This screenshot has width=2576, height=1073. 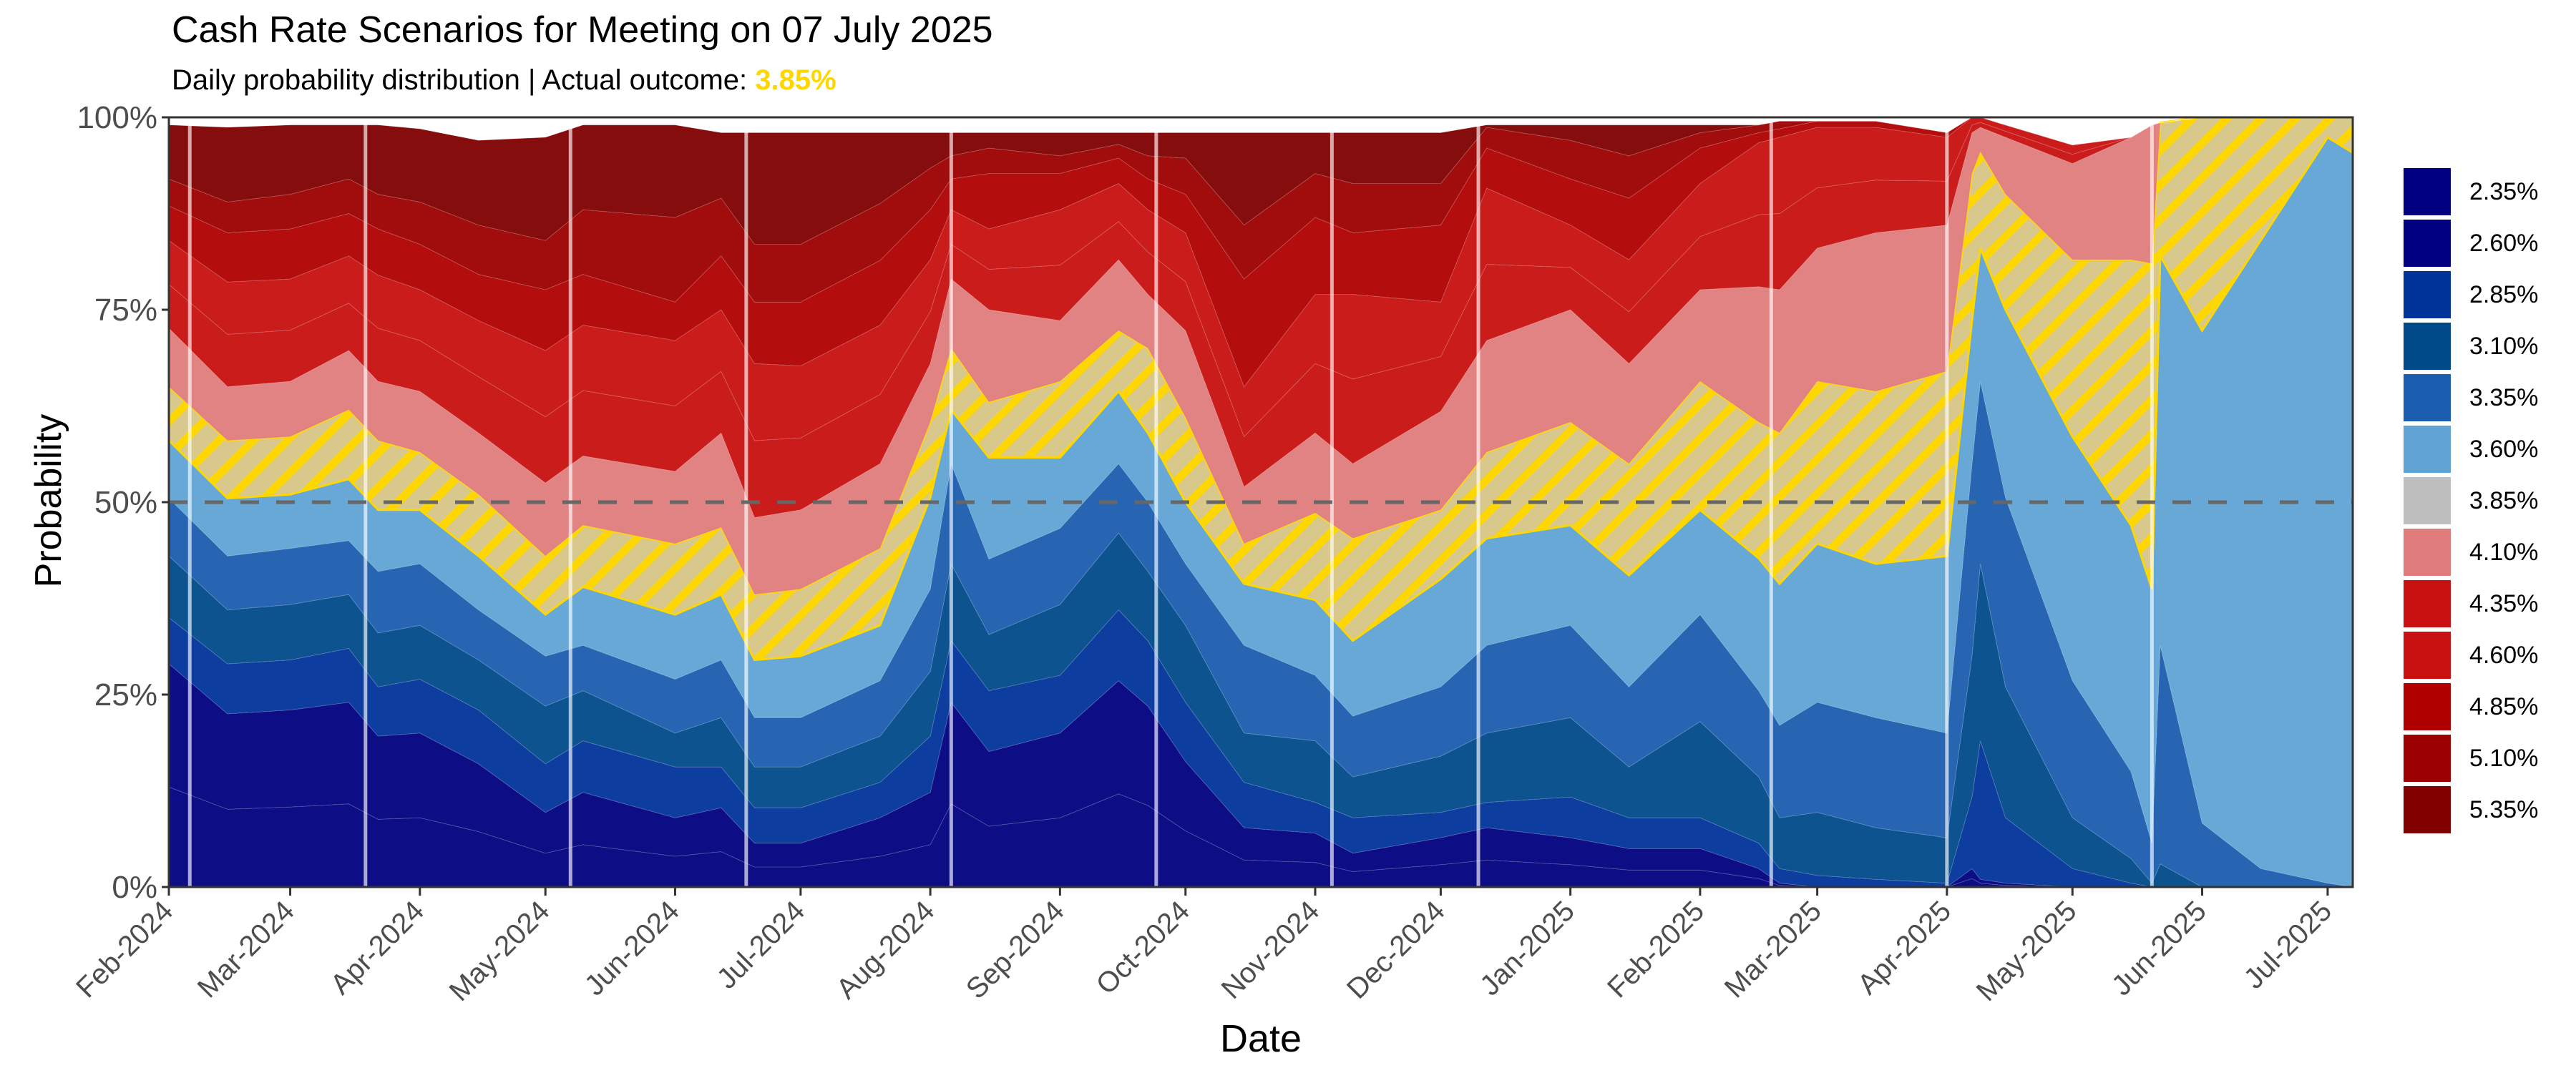 What do you see at coordinates (377, 948) in the screenshot?
I see `x-tick-label: Apr-2024` at bounding box center [377, 948].